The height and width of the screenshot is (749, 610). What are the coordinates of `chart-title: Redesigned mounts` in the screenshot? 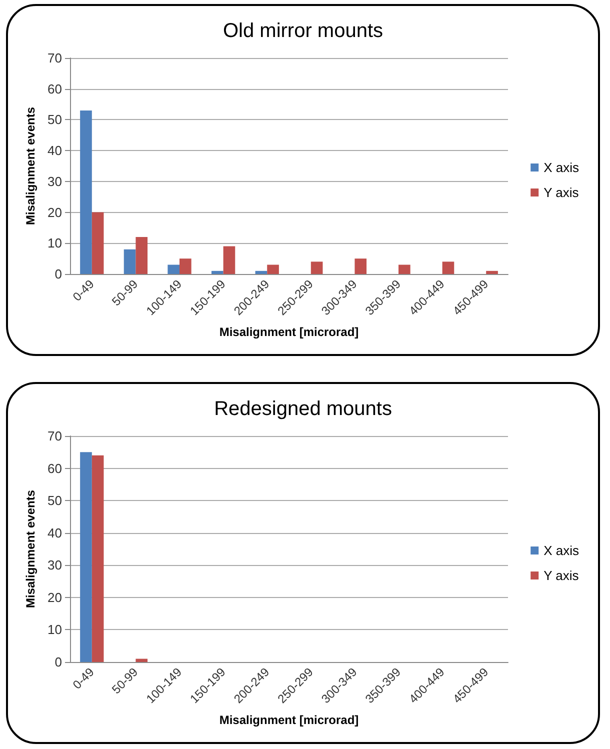 It's located at (303, 409).